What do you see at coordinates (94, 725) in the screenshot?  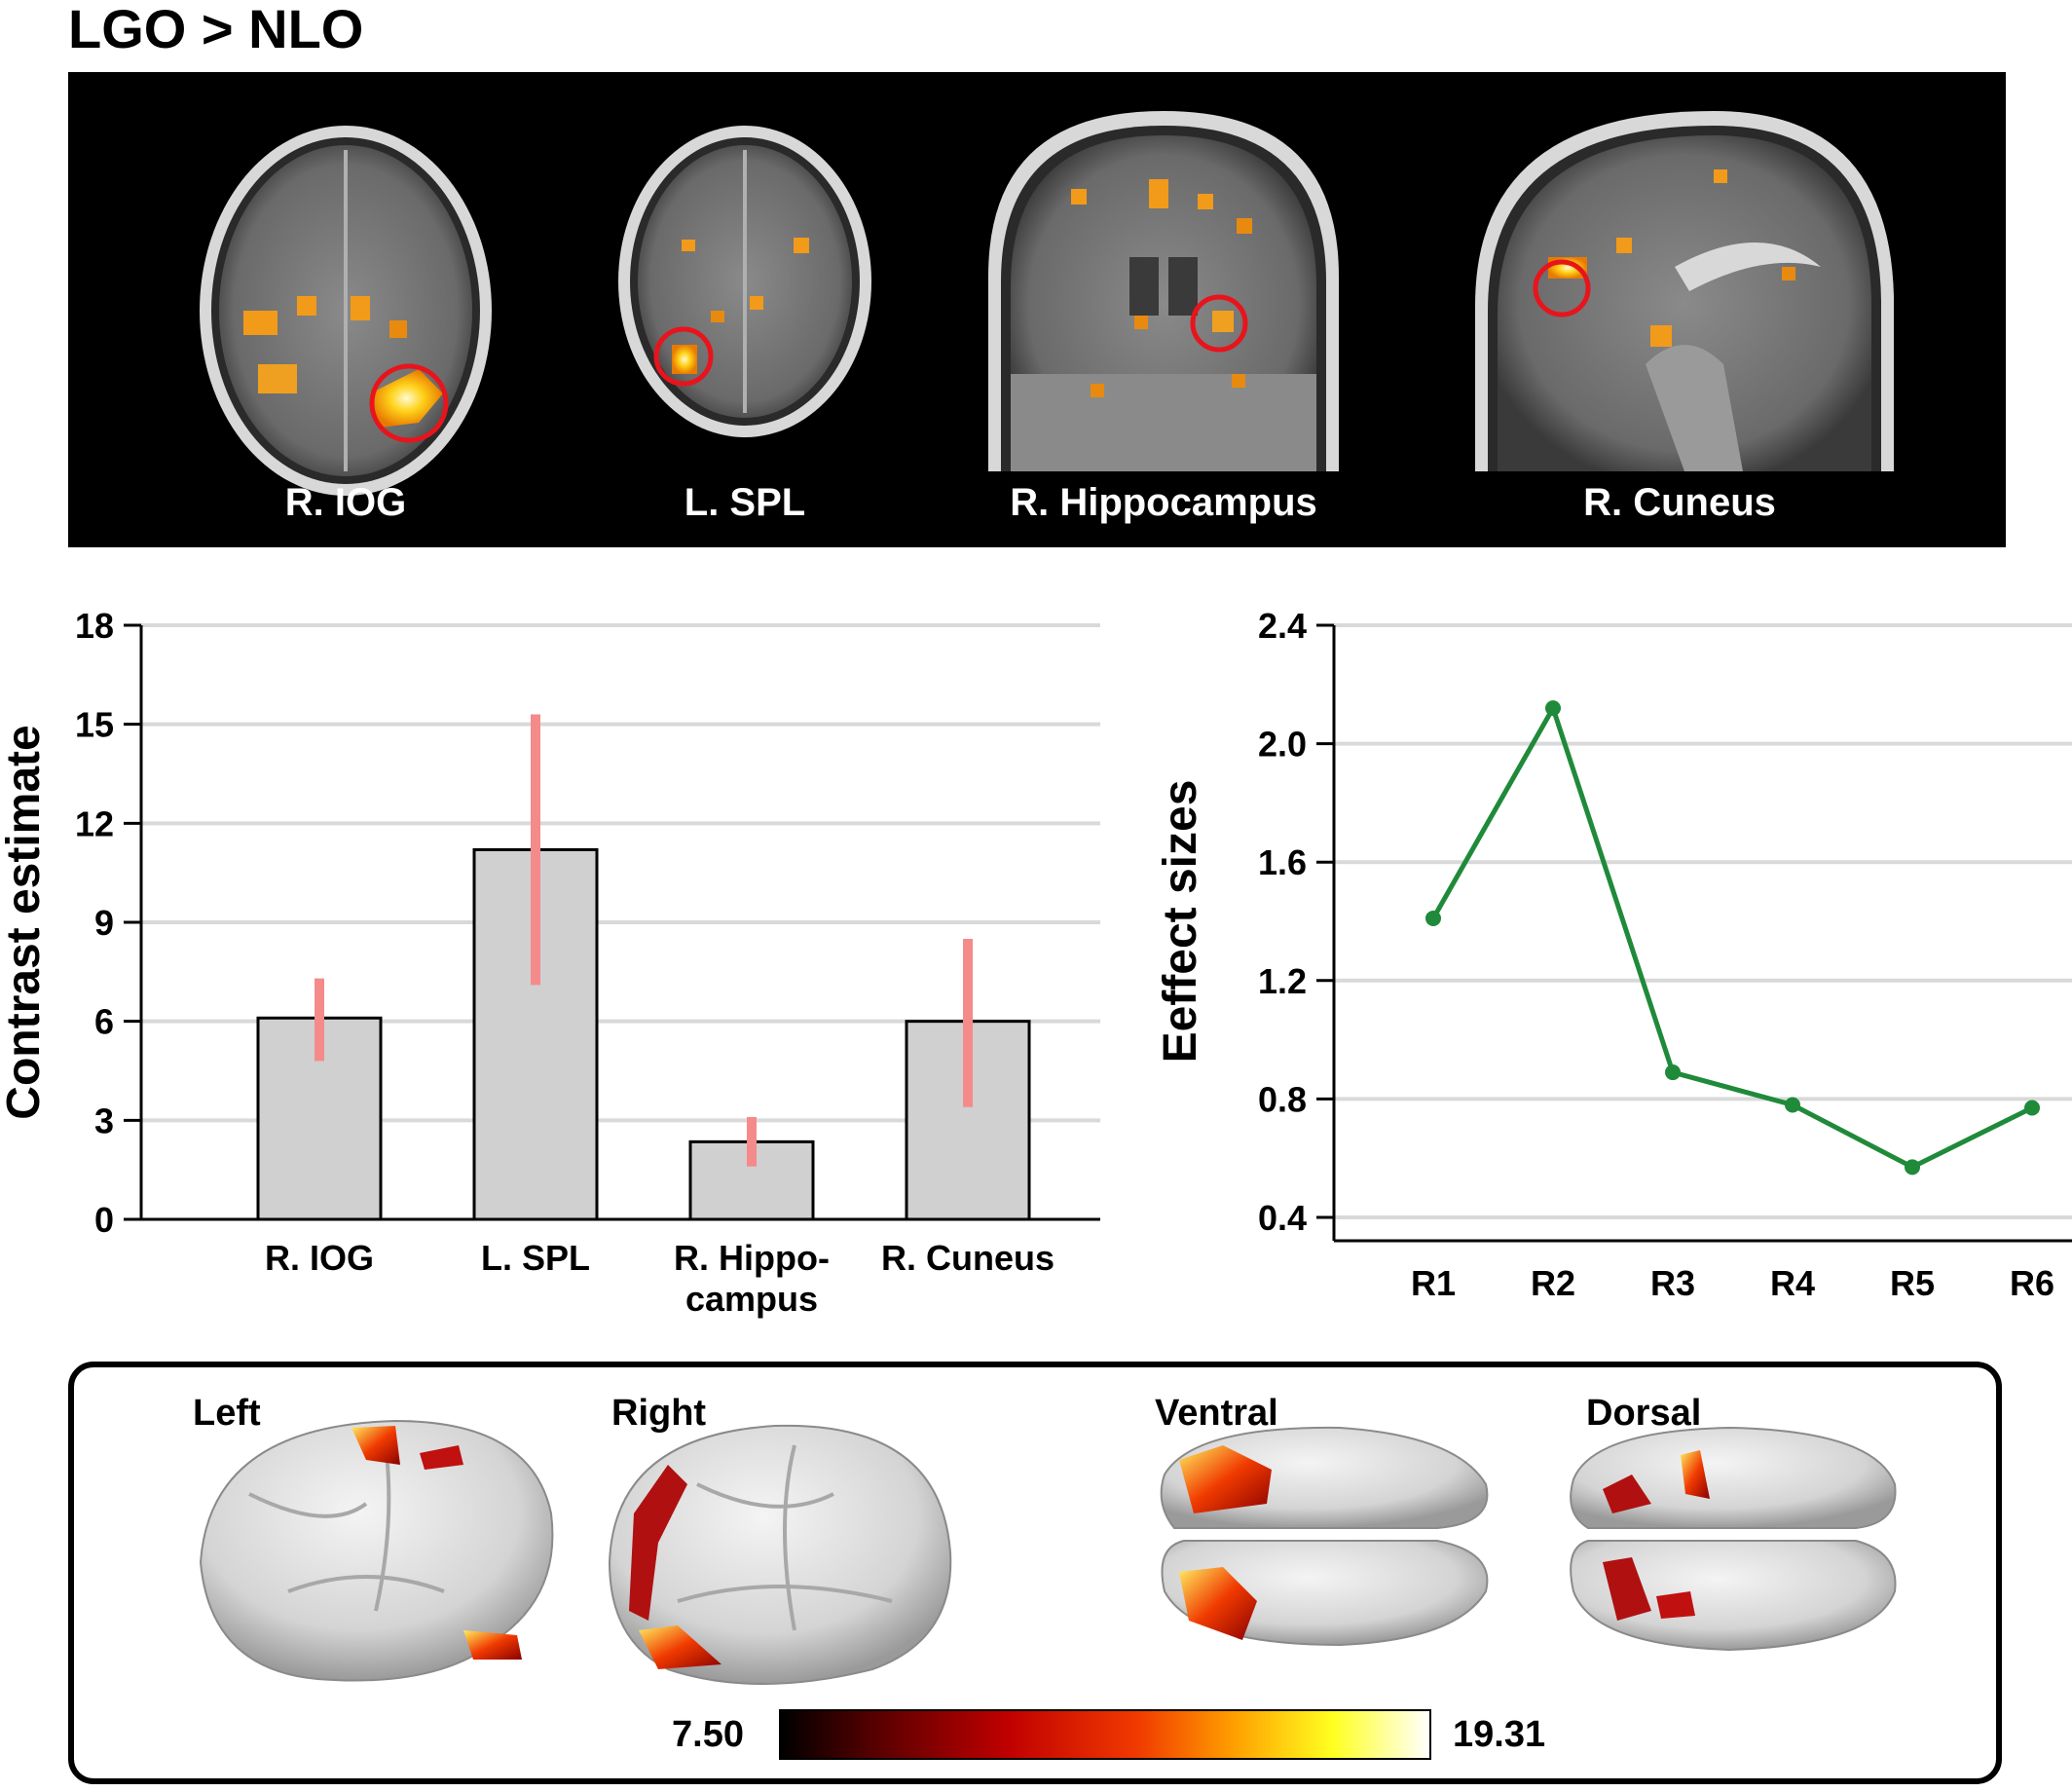 I see `bar-y-tick-label: 15` at bounding box center [94, 725].